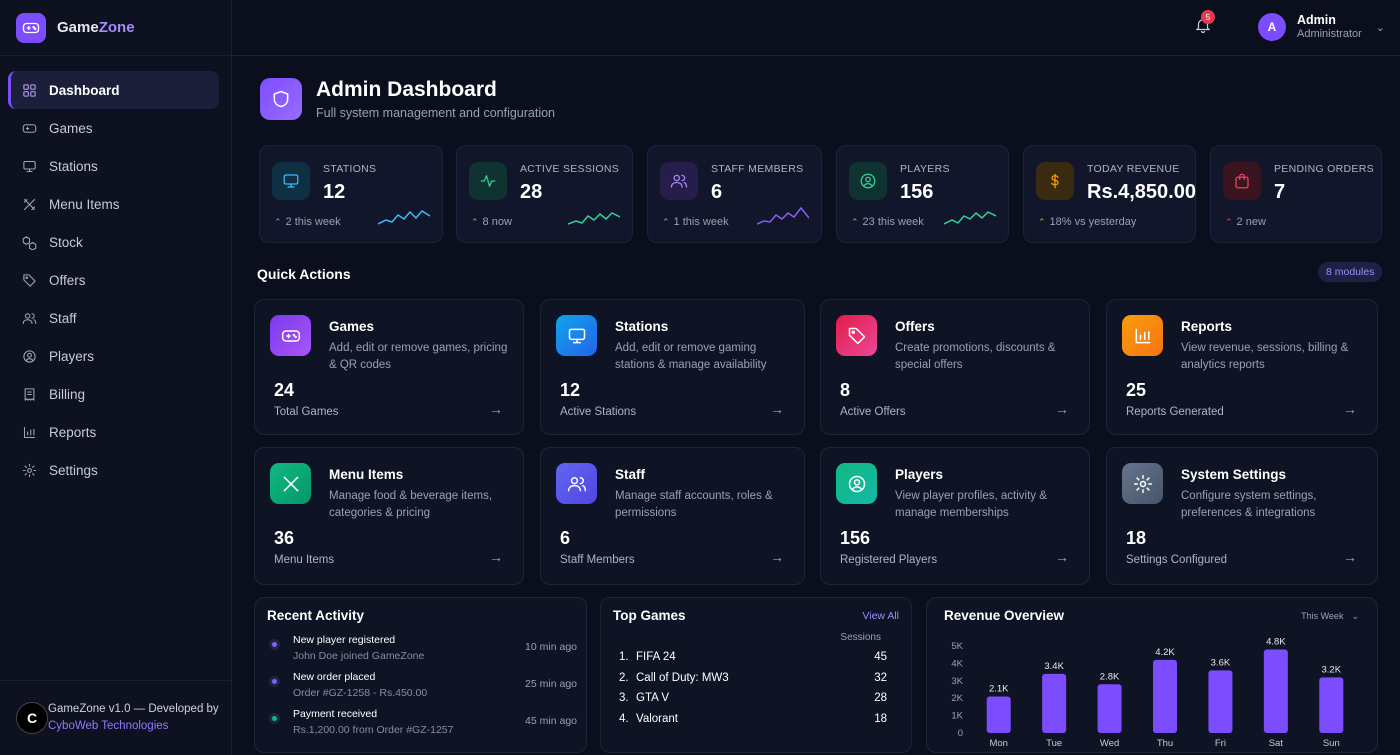  Describe the element at coordinates (113, 394) in the screenshot. I see `sidebar-item-billing: Billing` at that location.